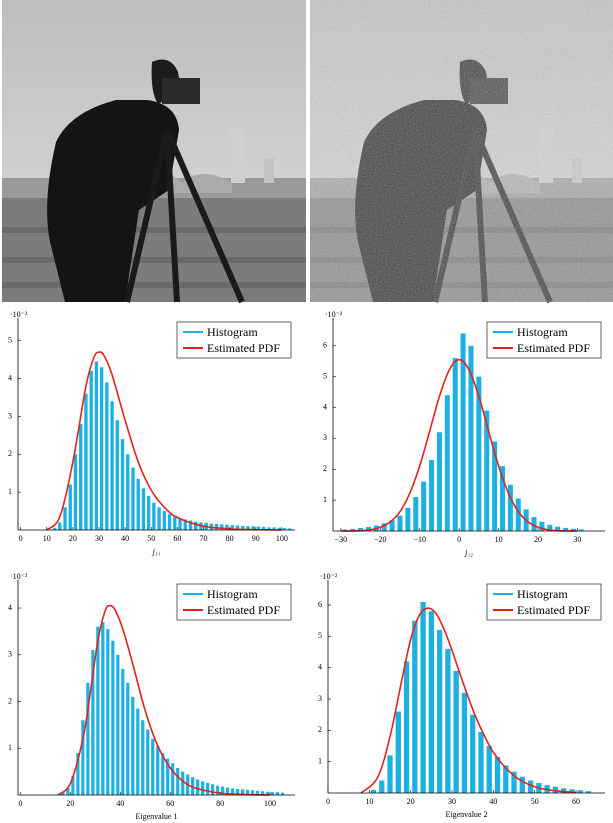 This screenshot has height=823, width=613. What do you see at coordinates (10, 415) in the screenshot?
I see `y-tick-label: 3` at bounding box center [10, 415].